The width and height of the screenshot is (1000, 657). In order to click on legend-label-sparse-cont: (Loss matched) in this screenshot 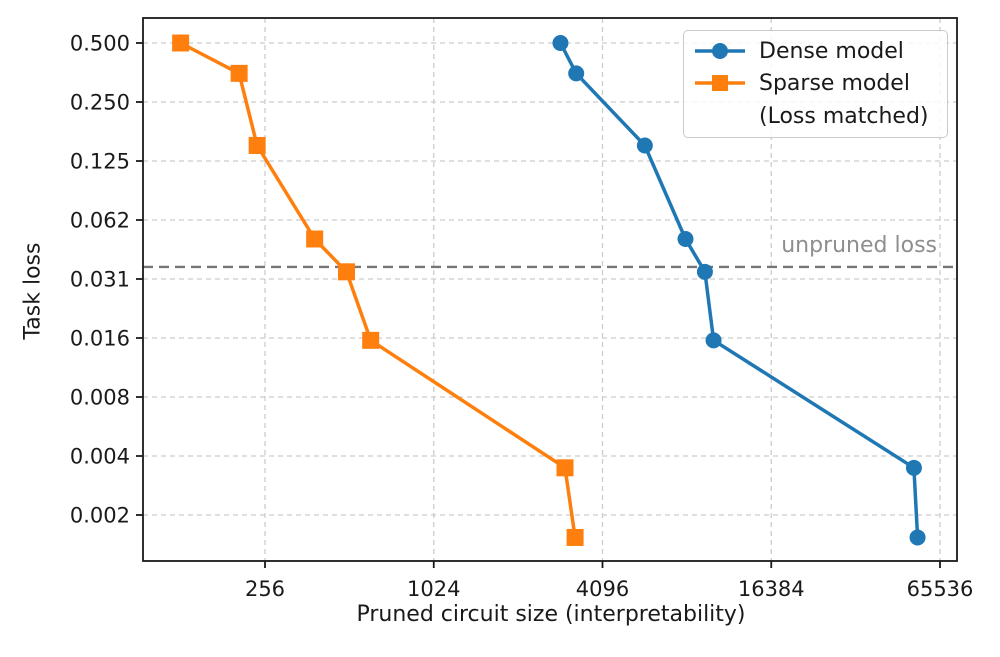, I will do `click(844, 116)`.